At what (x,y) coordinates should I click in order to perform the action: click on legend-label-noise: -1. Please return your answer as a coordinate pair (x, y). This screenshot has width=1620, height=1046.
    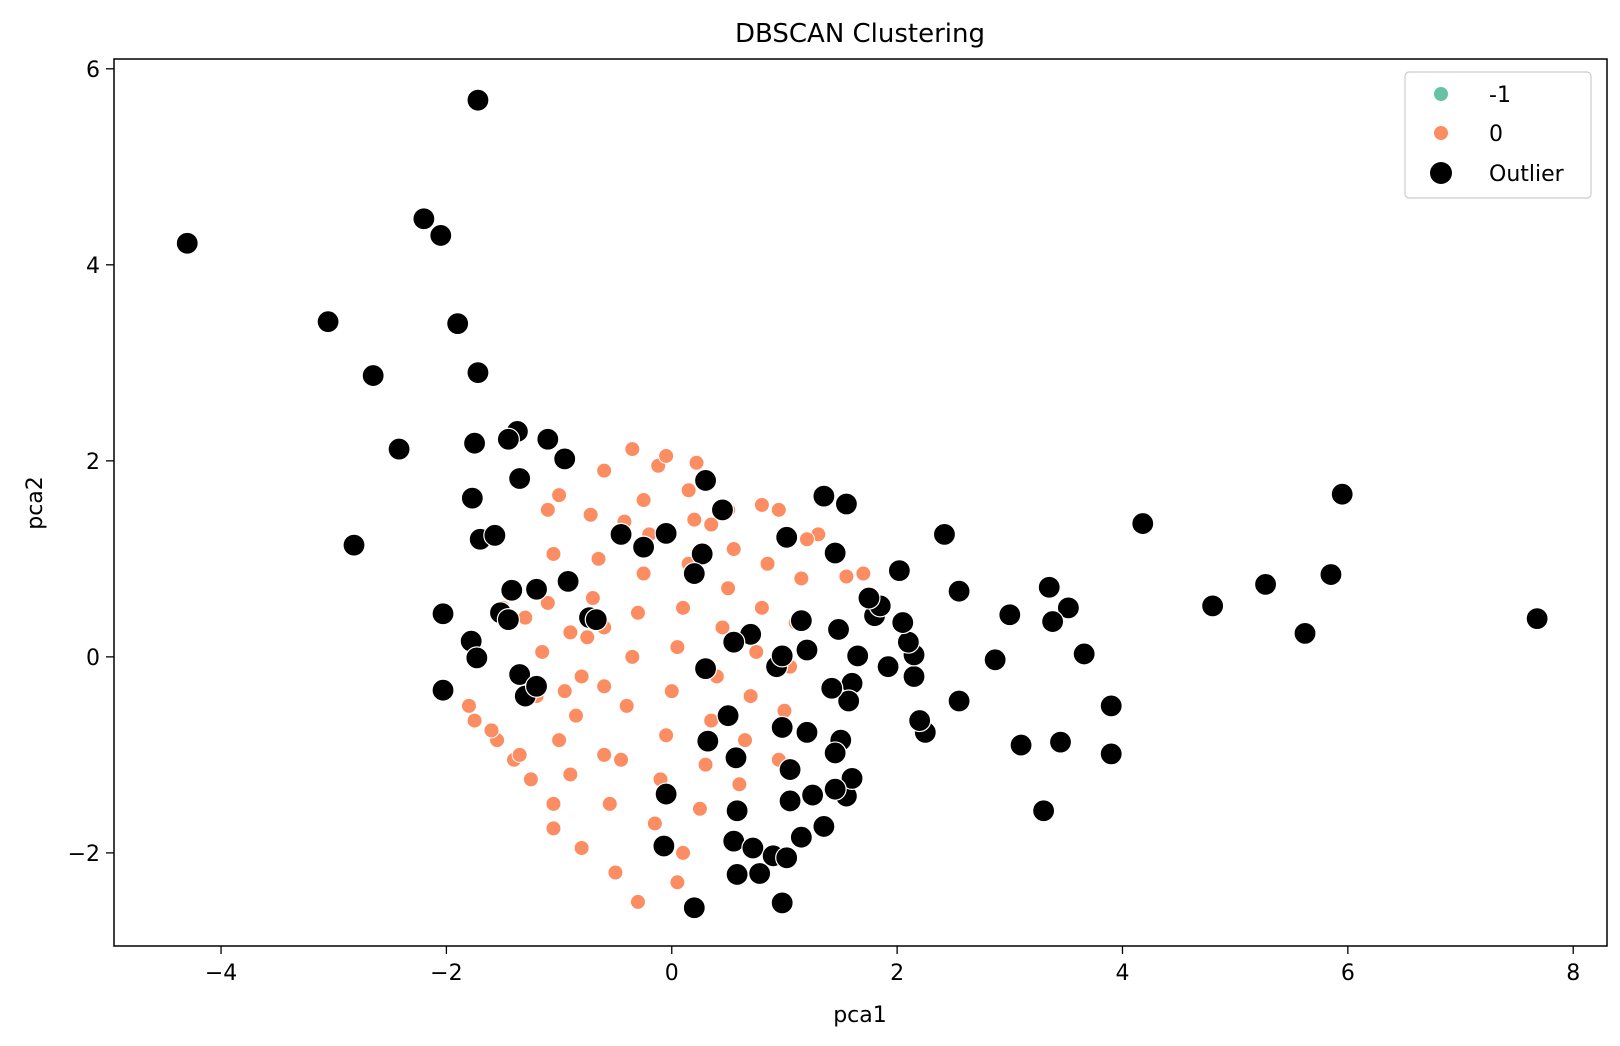
    Looking at the image, I should click on (1500, 95).